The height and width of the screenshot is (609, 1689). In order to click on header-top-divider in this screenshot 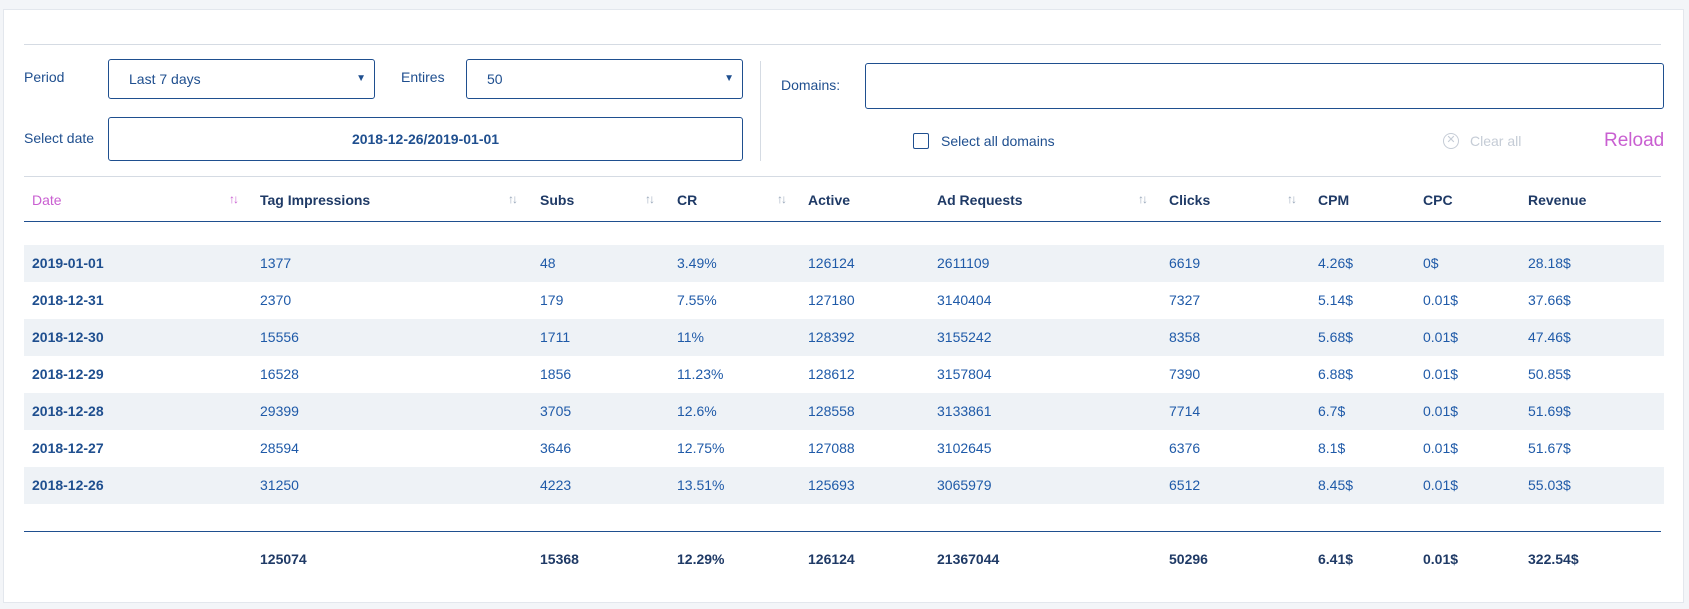, I will do `click(842, 176)`.